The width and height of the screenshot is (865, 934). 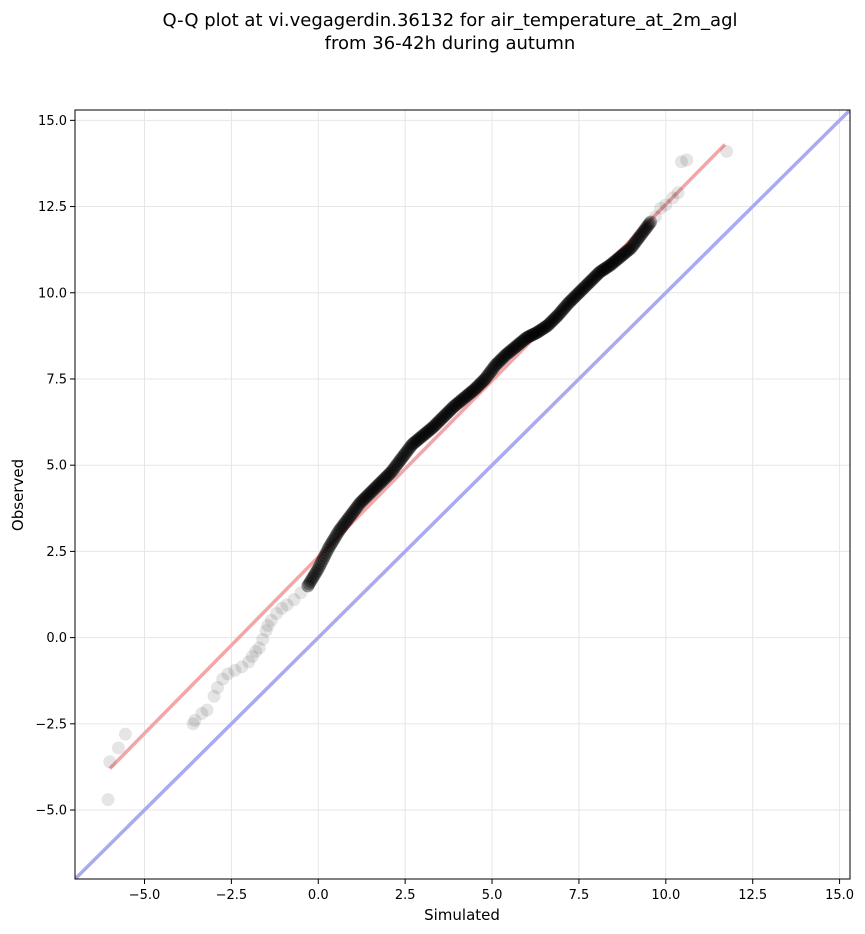 I want to click on x-tick-label: 15.0, so click(x=839, y=895).